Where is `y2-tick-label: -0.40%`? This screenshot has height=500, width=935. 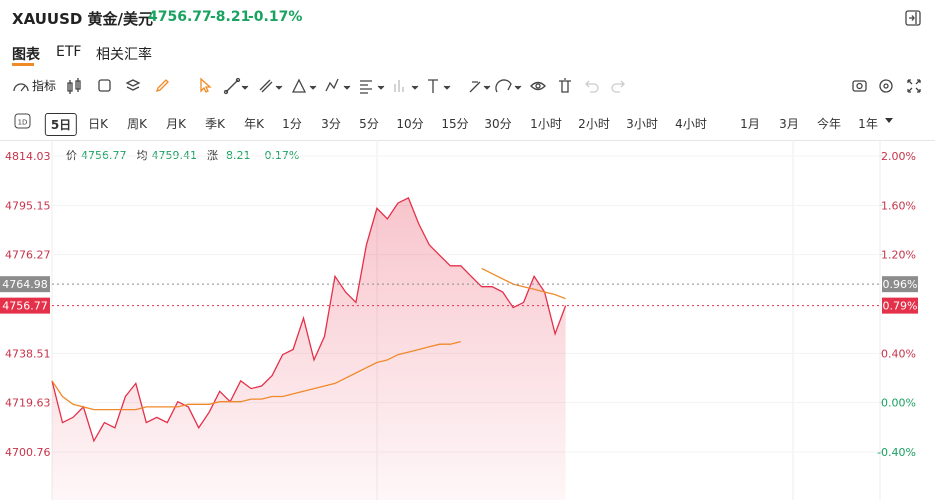 y2-tick-label: -0.40% is located at coordinates (896, 452).